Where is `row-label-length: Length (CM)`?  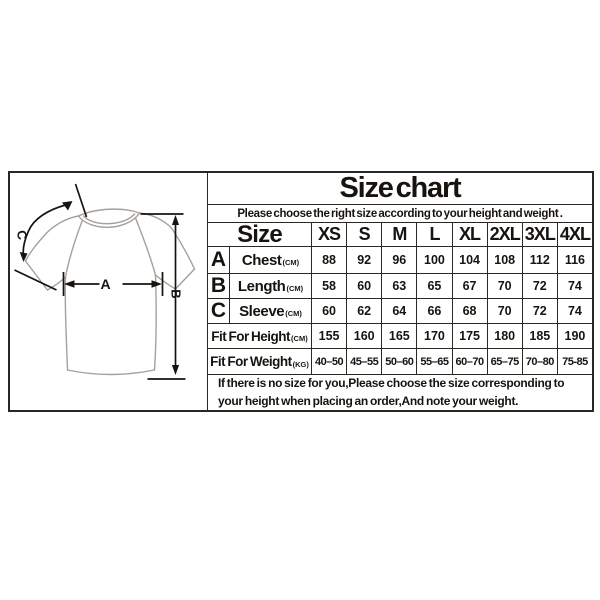 row-label-length: Length (CM) is located at coordinates (270, 286).